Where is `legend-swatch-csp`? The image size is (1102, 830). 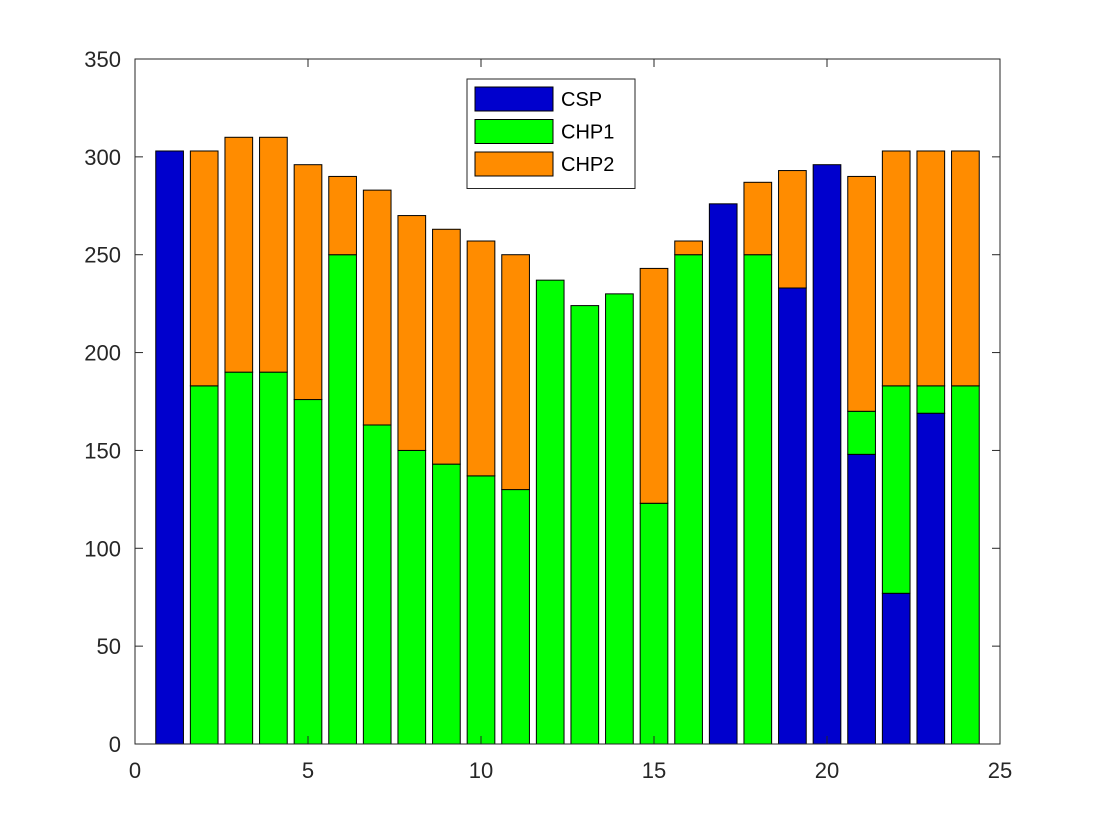 legend-swatch-csp is located at coordinates (514, 99).